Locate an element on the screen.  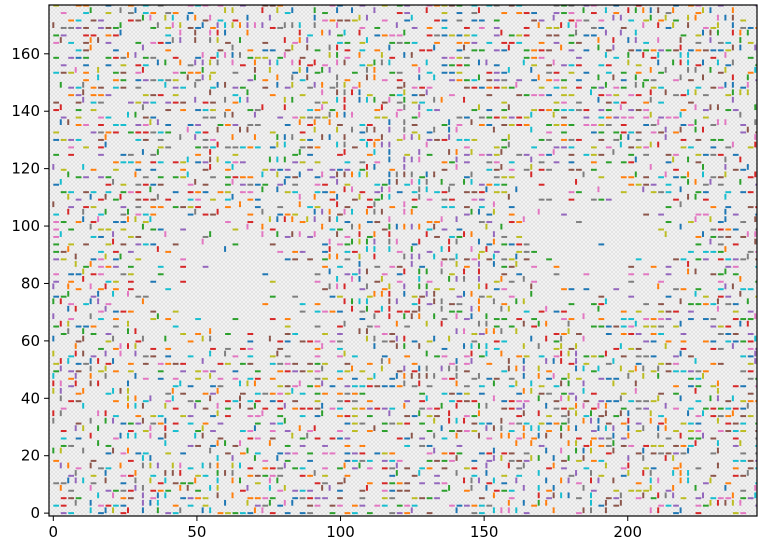
y-tick-label: 80 is located at coordinates (30, 283).